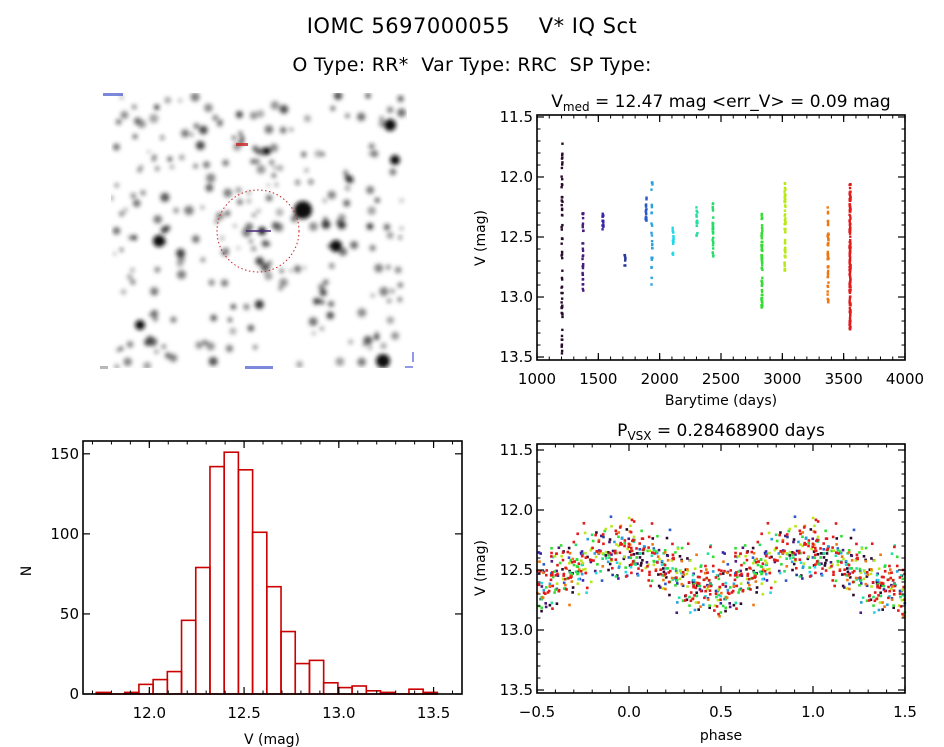 The height and width of the screenshot is (747, 944). Describe the element at coordinates (516, 177) in the screenshot. I see `light-curve-ytick-label: 12.0` at that location.